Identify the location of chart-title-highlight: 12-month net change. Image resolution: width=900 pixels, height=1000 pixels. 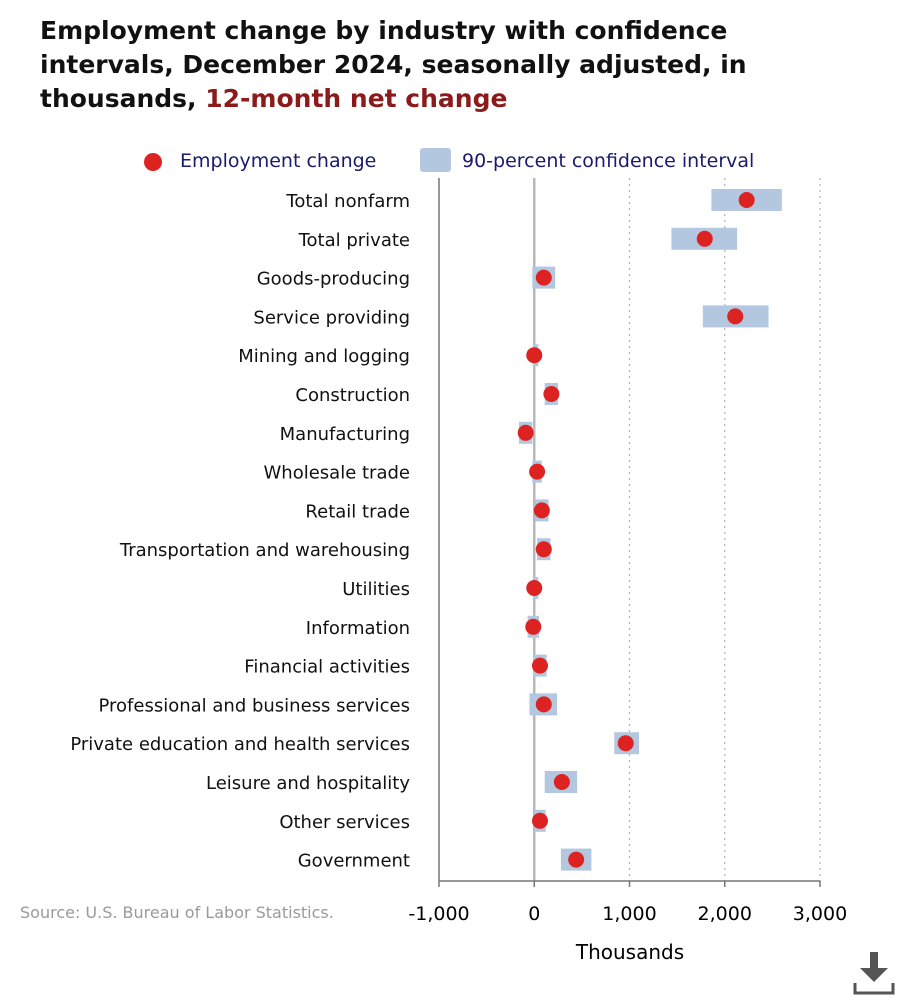
(356, 98).